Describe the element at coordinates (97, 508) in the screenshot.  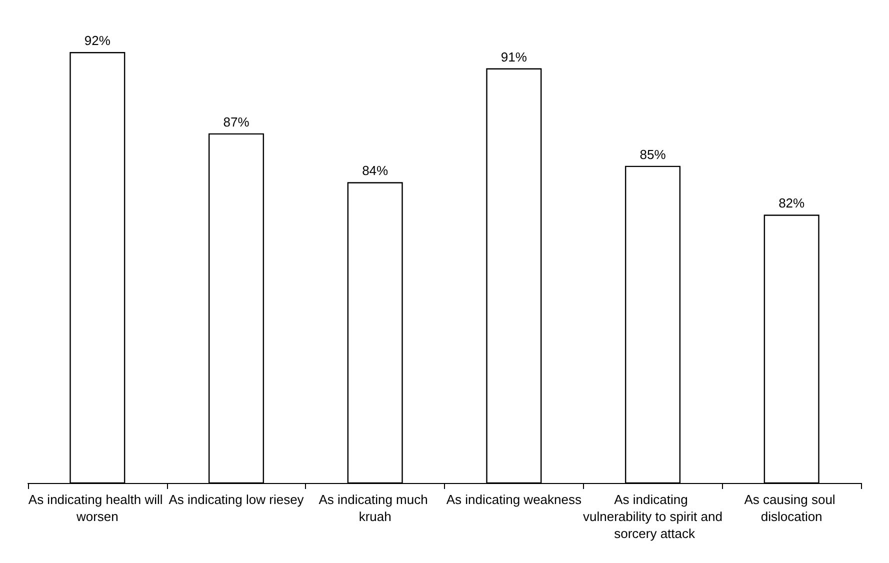
I see `x-tick-label: As indicating health will worsen` at that location.